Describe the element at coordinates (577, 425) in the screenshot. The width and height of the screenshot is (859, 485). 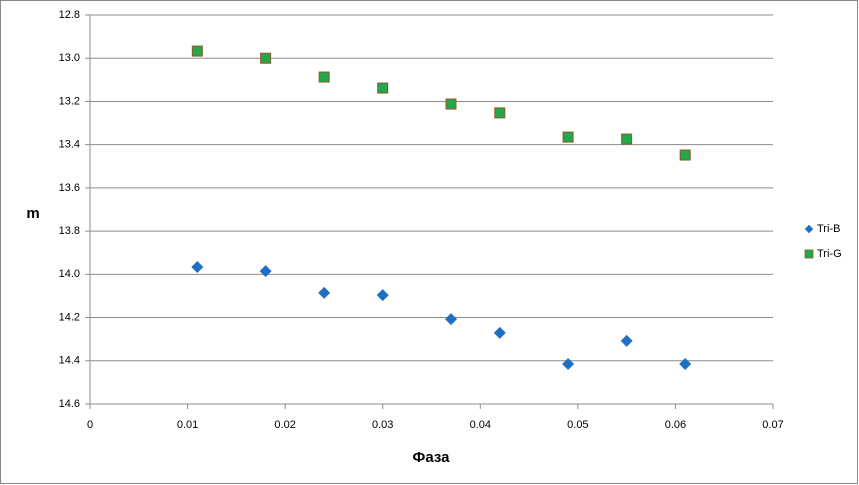
I see `x-tick-label: 0.05` at that location.